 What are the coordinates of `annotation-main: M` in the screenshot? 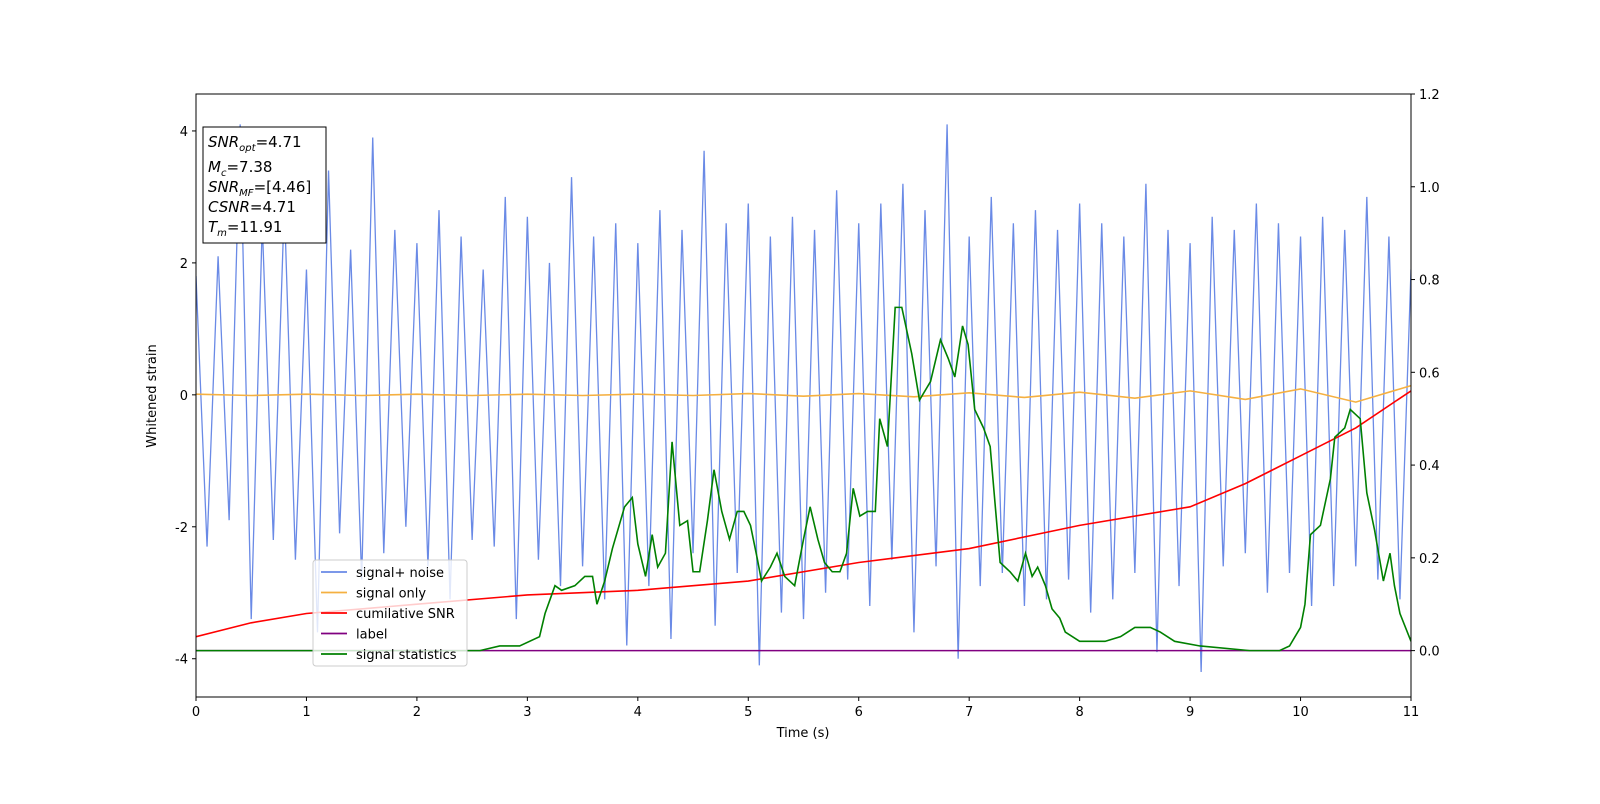 It's located at (214, 167).